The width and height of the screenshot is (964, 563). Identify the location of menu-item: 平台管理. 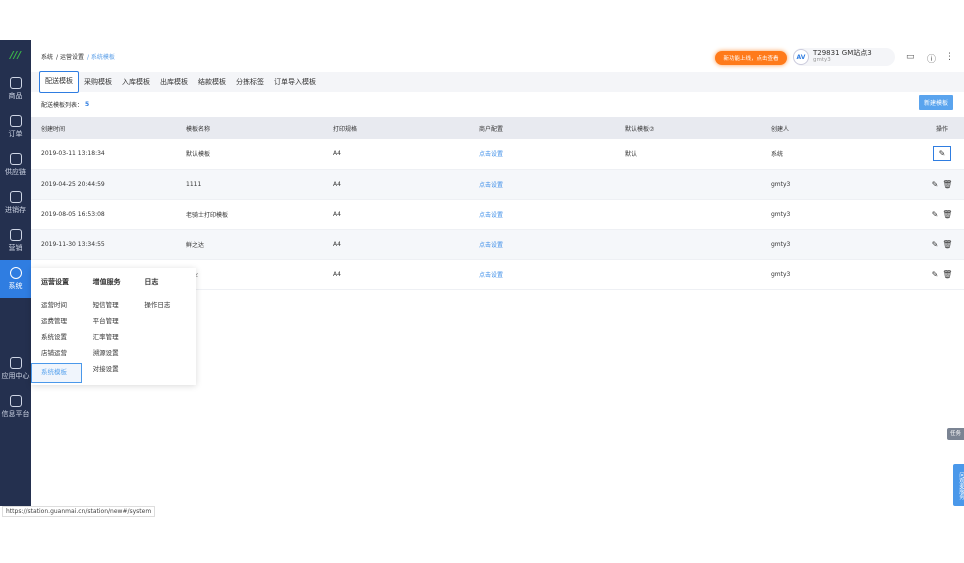
(105, 321).